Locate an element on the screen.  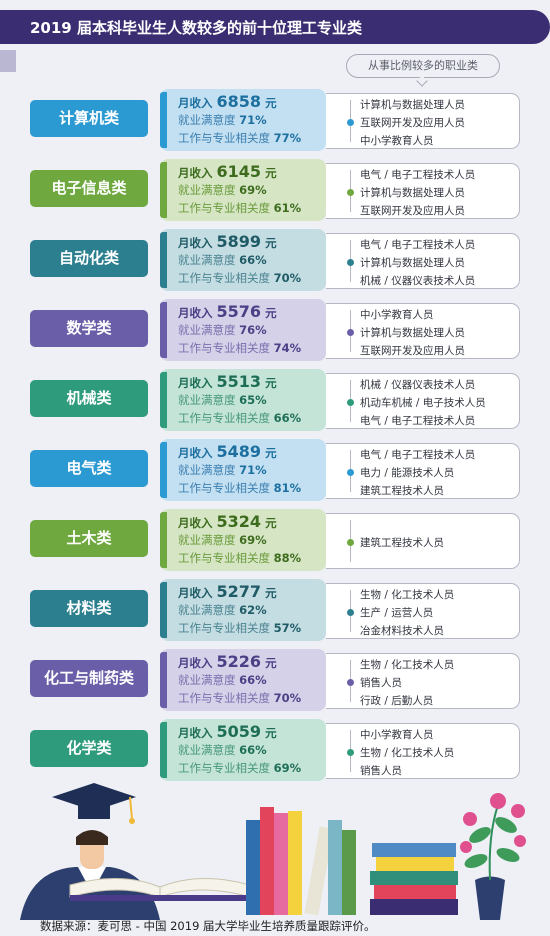
relevance-value: 74% is located at coordinates (287, 348).